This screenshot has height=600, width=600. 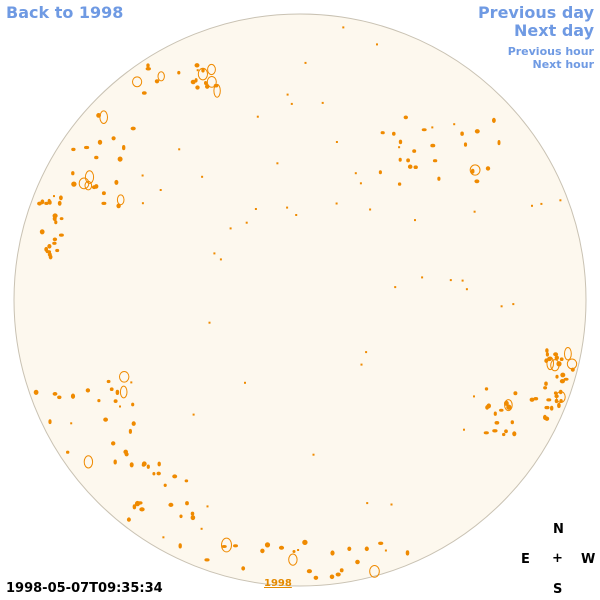 What do you see at coordinates (563, 64) in the screenshot?
I see `next-hour-link: Next hour` at bounding box center [563, 64].